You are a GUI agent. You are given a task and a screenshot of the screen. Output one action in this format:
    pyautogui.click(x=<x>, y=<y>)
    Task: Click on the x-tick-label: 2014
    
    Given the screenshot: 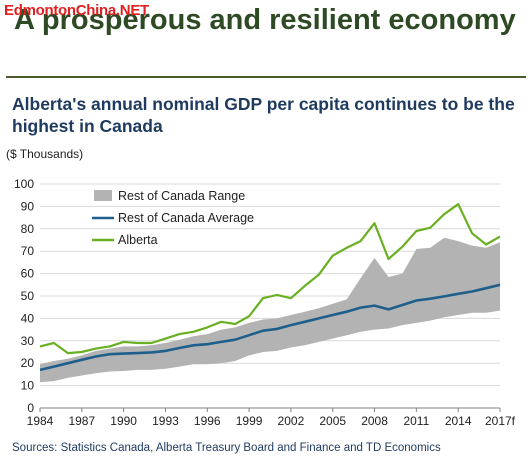 What is the action you would take?
    pyautogui.click(x=458, y=421)
    